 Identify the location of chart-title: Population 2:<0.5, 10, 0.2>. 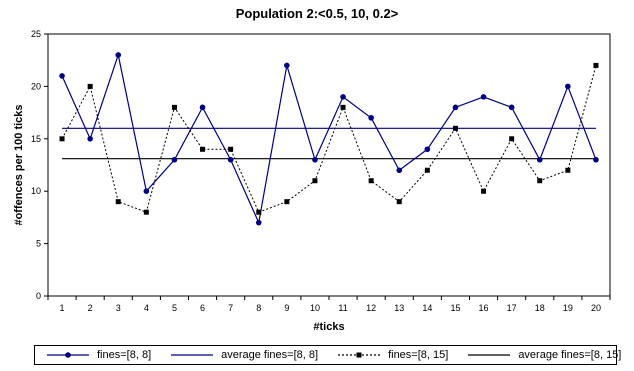
(317, 13).